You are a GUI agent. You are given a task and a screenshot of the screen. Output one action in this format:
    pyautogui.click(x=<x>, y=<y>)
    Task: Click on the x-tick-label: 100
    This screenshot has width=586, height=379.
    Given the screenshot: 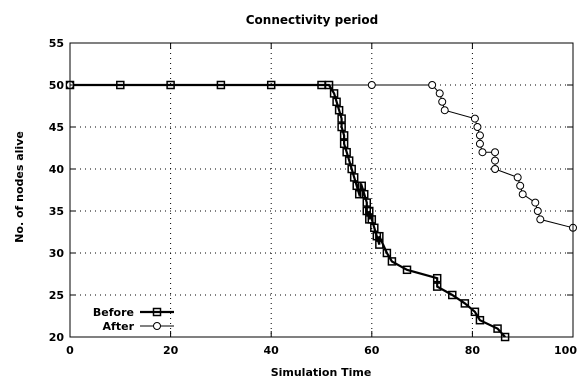 What is the action you would take?
    pyautogui.click(x=565, y=350)
    